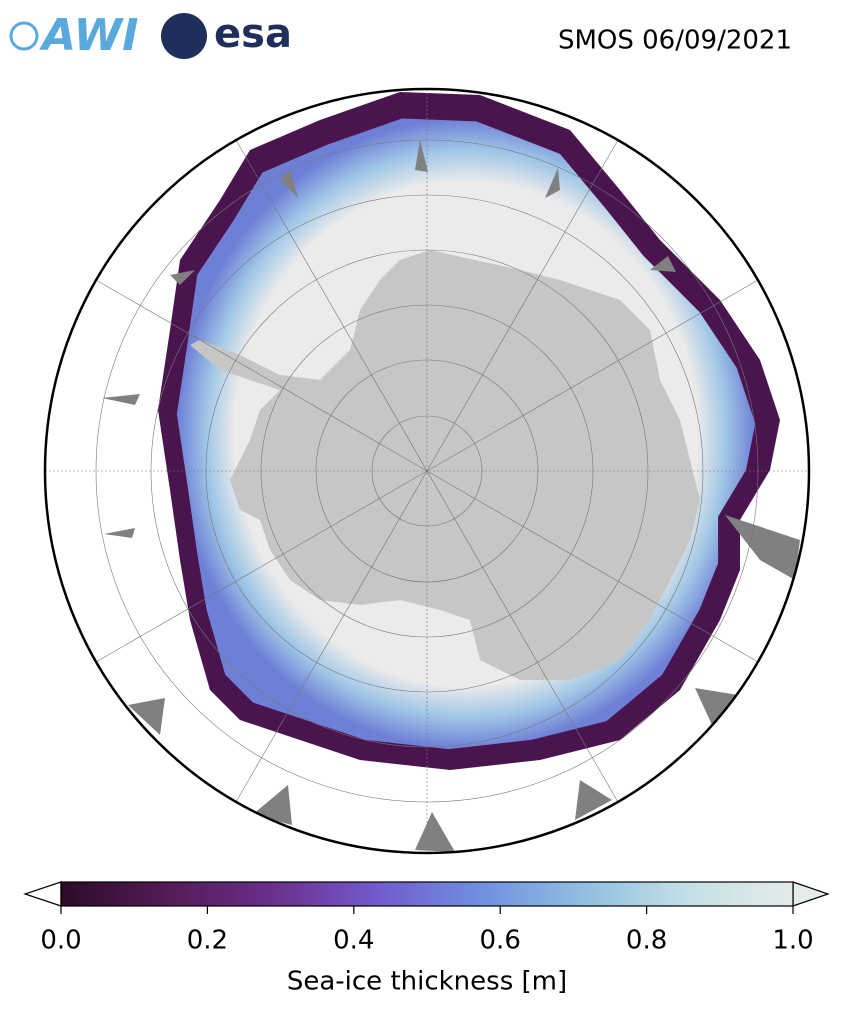 The width and height of the screenshot is (854, 1030). I want to click on colorbar-tick-label: 0.0, so click(60, 941).